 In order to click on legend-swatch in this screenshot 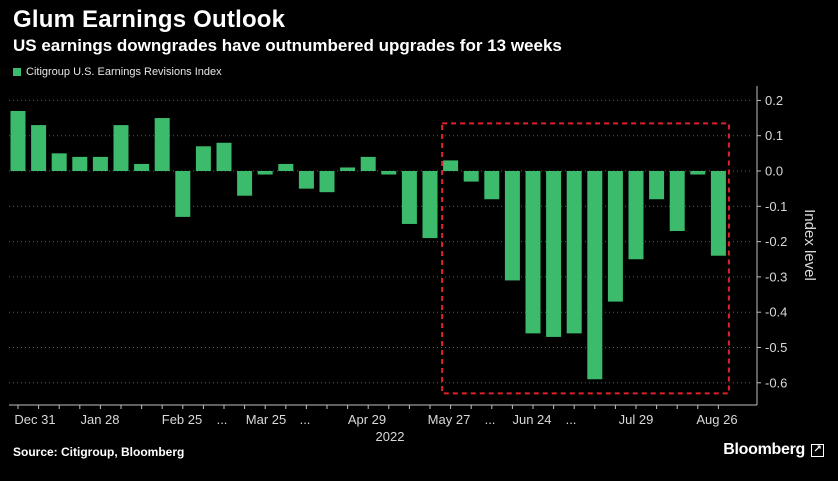, I will do `click(17, 72)`.